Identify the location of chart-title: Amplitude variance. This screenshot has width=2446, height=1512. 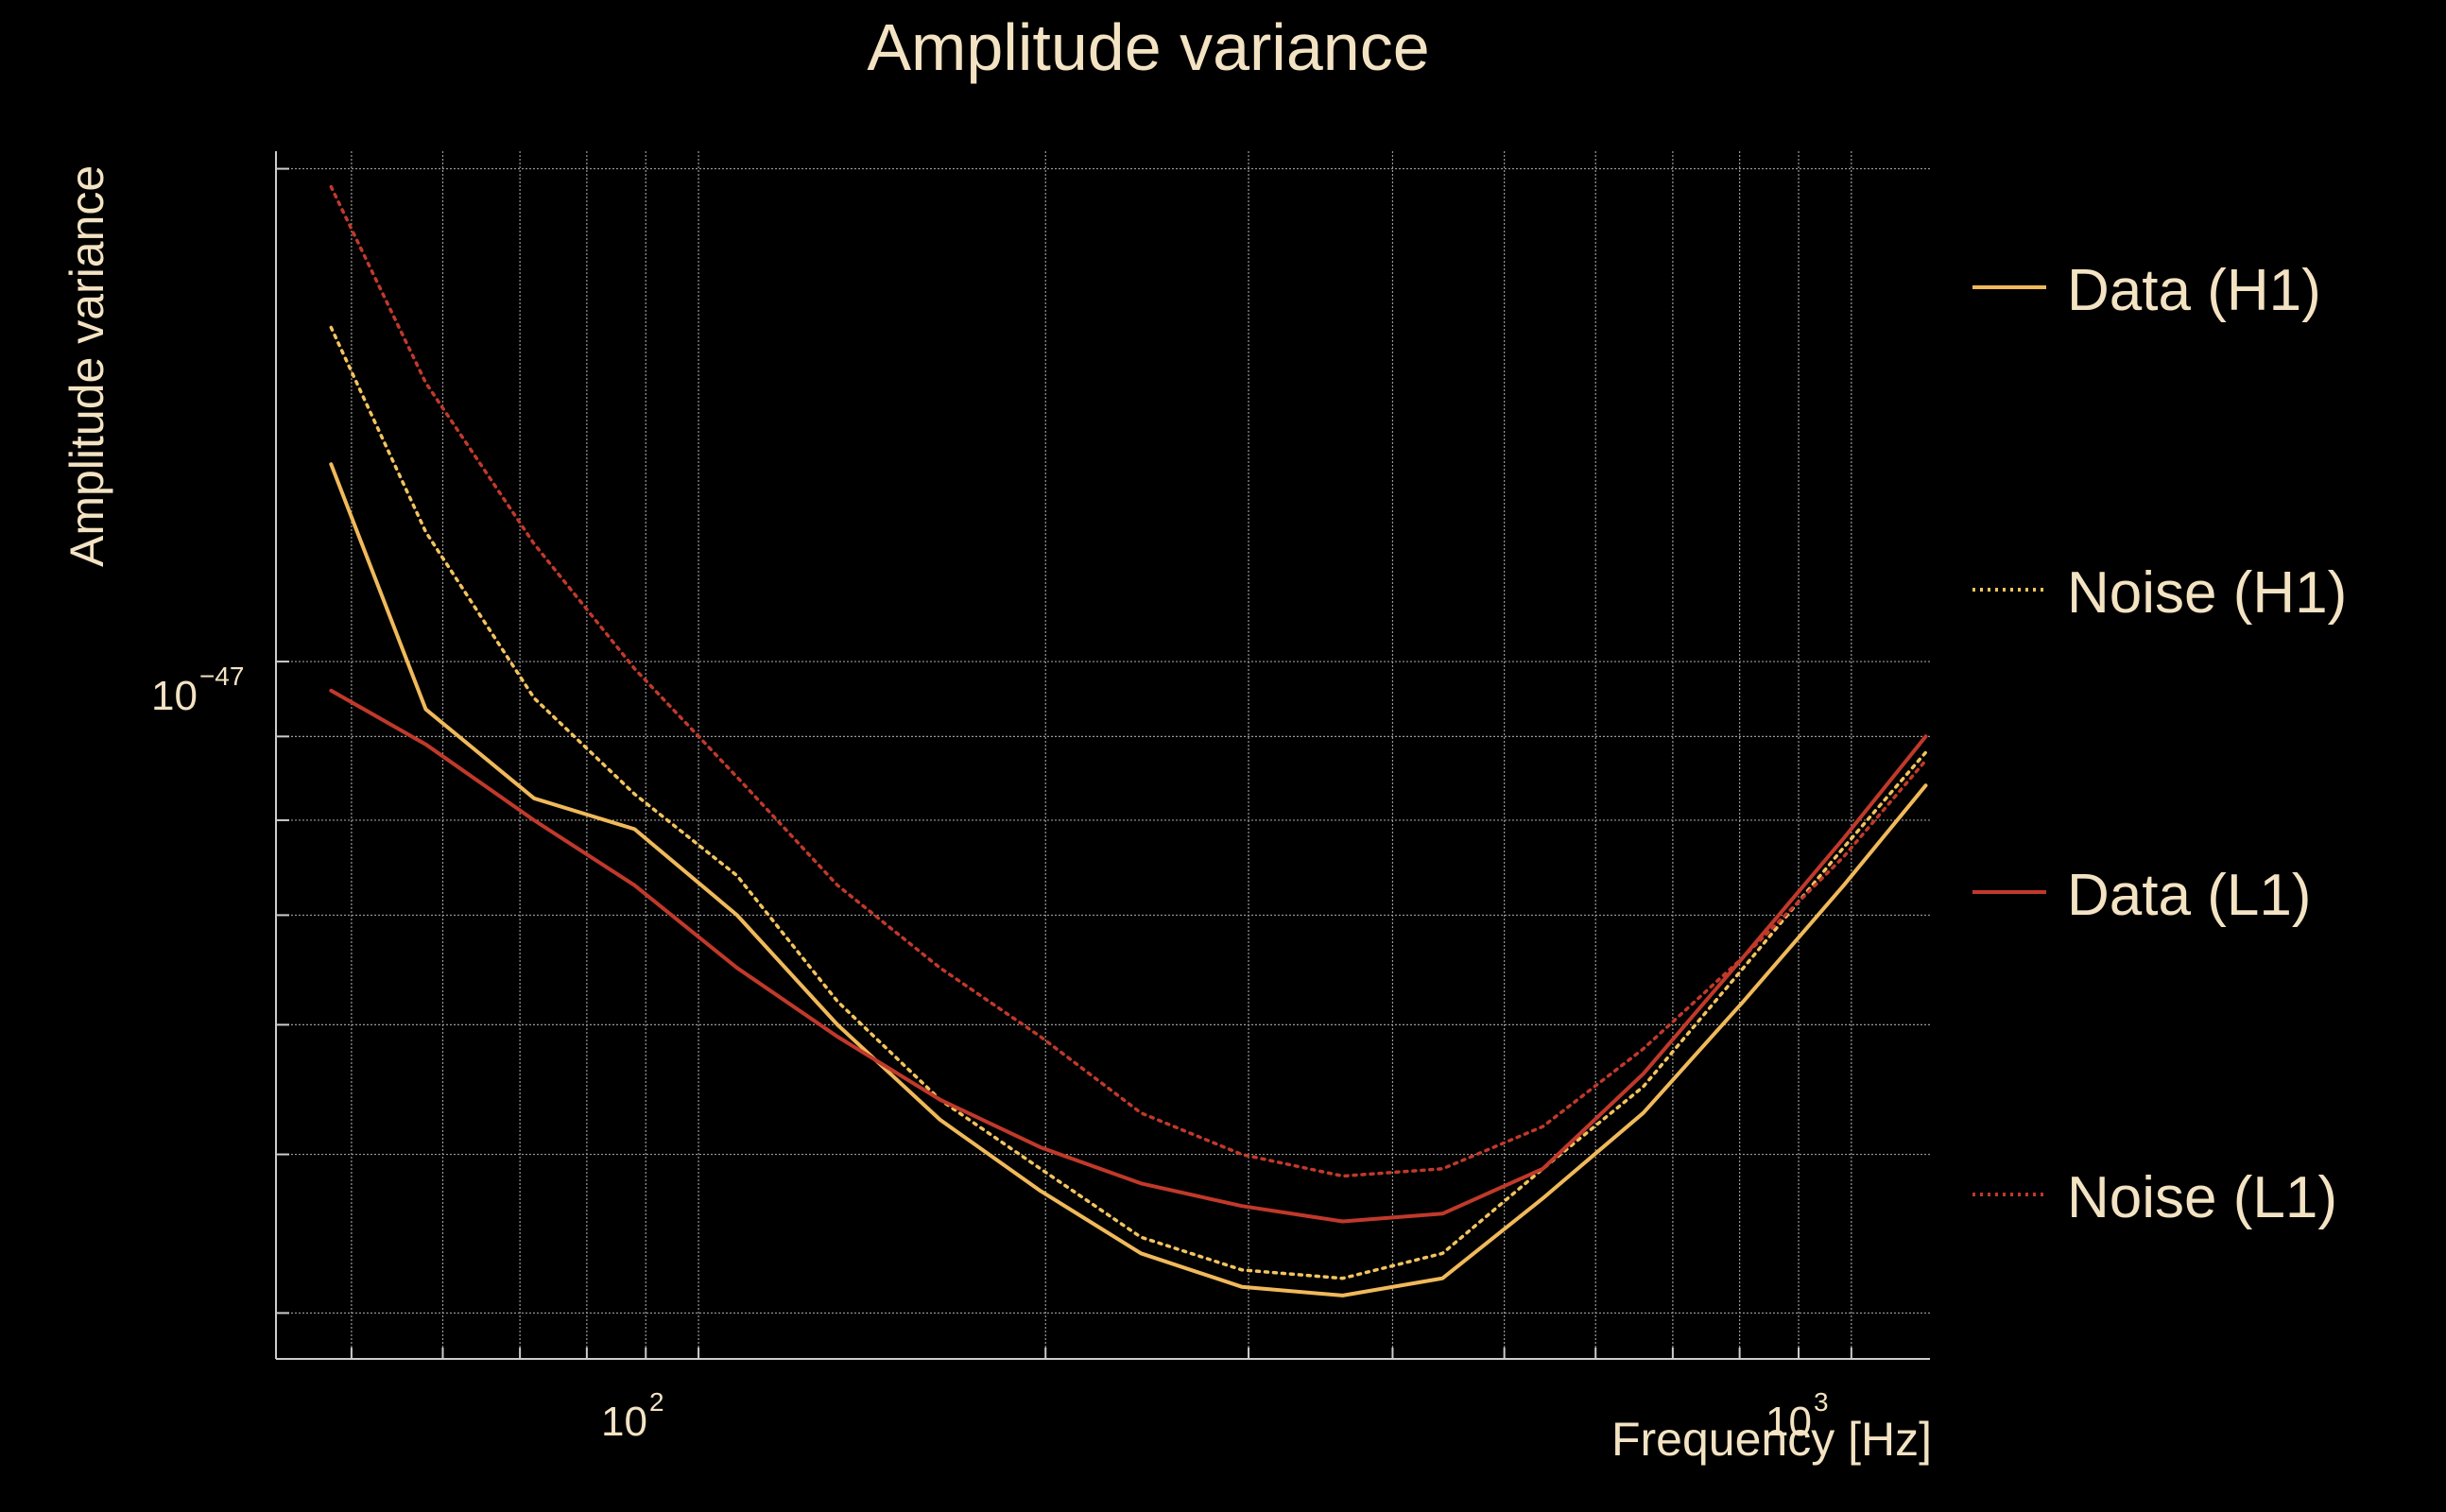
(1148, 47).